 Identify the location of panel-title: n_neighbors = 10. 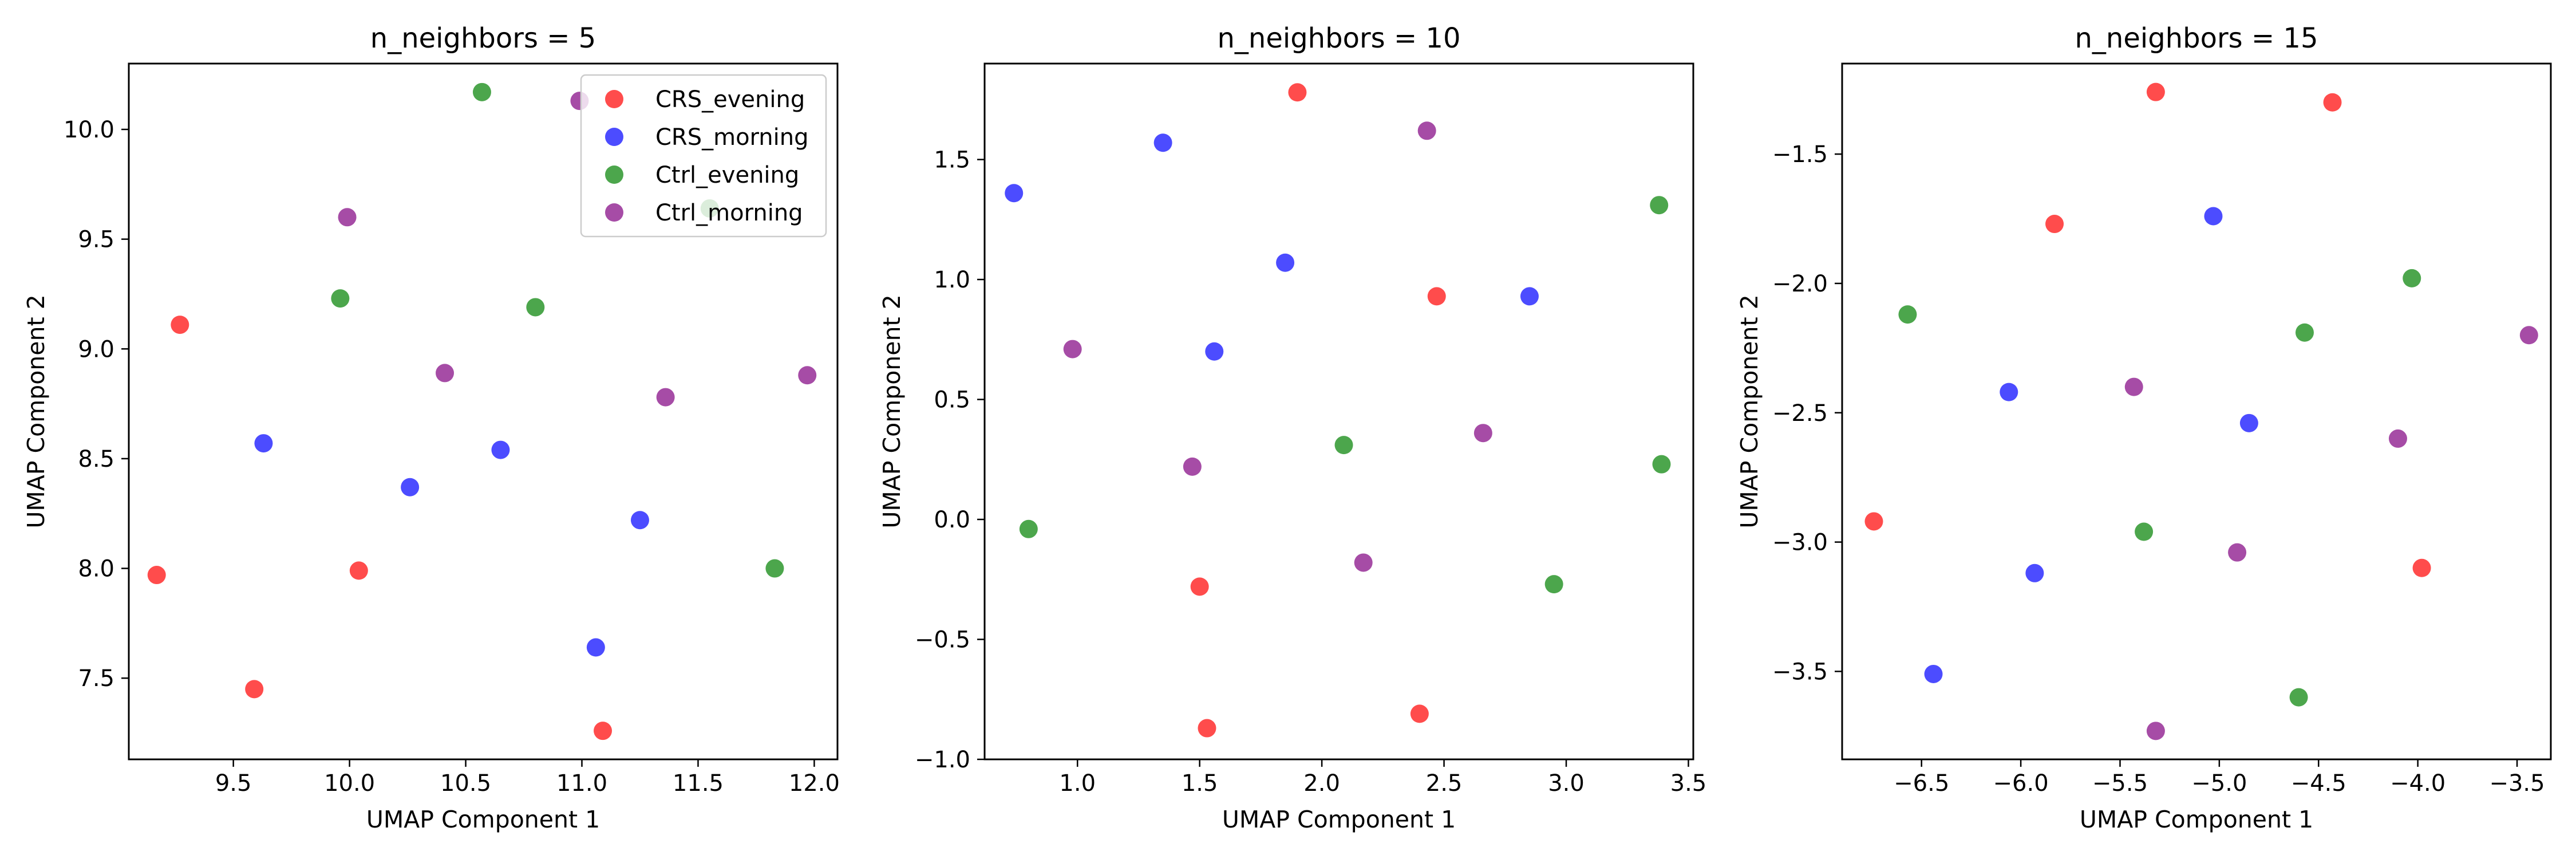
(1339, 38).